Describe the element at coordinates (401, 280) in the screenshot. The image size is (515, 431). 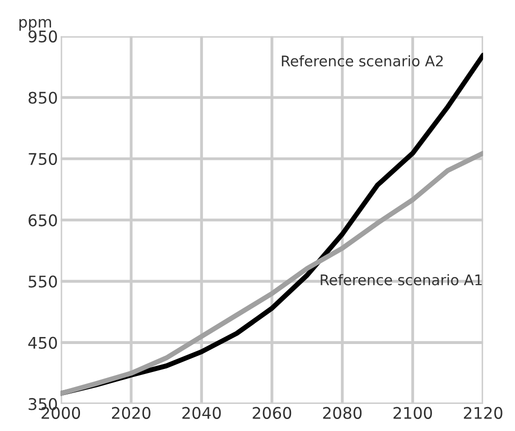
I see `series-label: Reference scenario A1` at that location.